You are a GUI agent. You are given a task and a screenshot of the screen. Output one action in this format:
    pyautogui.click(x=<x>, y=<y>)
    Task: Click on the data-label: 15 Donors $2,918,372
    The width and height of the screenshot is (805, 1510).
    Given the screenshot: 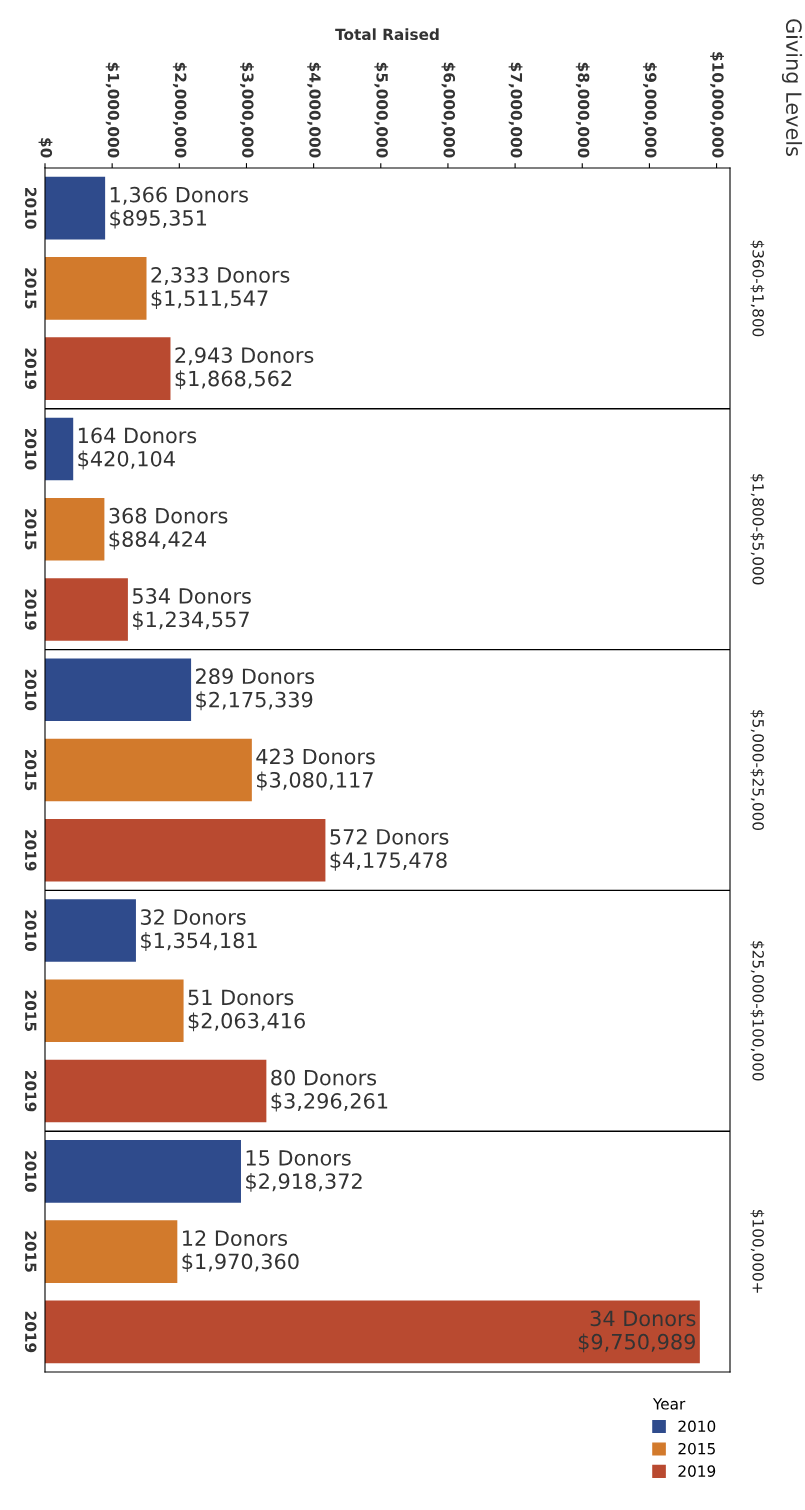 What is the action you would take?
    pyautogui.click(x=304, y=1171)
    